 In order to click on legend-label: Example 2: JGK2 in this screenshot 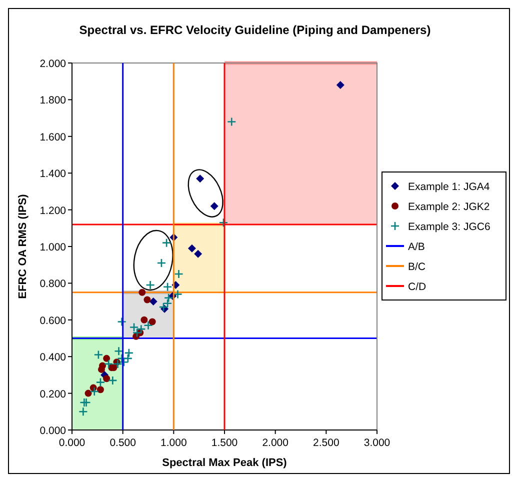, I will do `click(449, 207)`.